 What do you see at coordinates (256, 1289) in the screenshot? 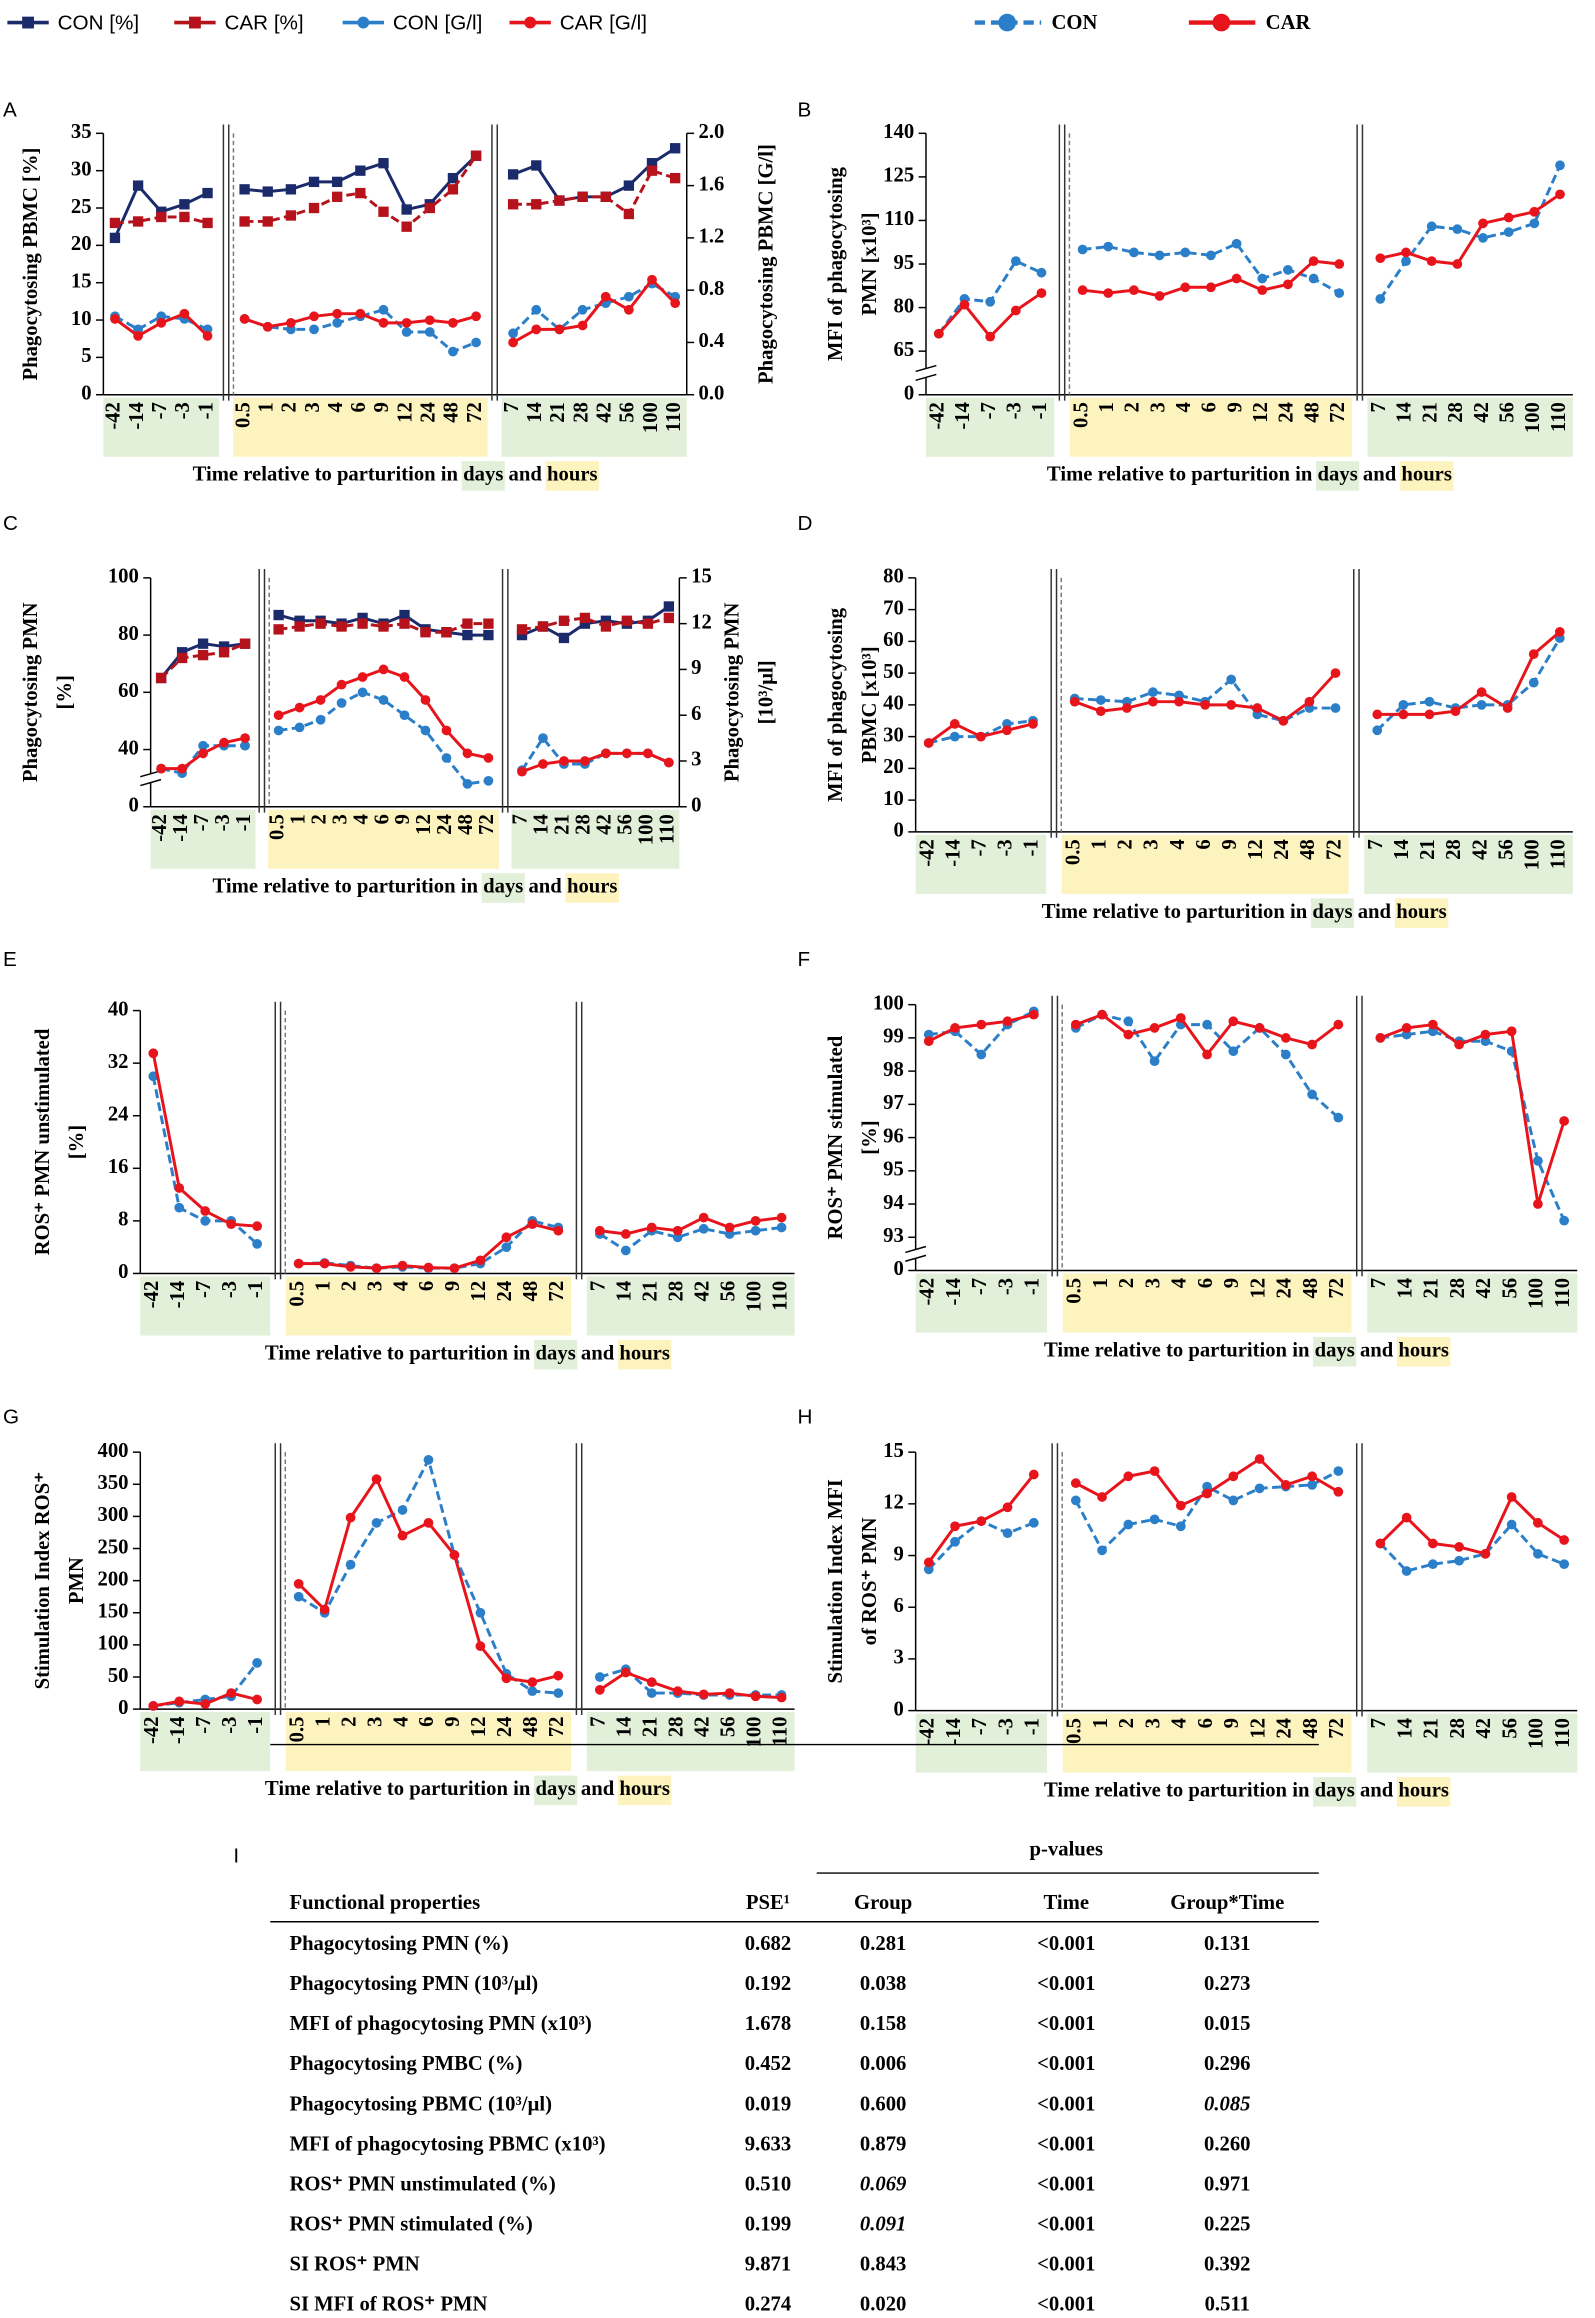
I see `x-tick-label: -1` at bounding box center [256, 1289].